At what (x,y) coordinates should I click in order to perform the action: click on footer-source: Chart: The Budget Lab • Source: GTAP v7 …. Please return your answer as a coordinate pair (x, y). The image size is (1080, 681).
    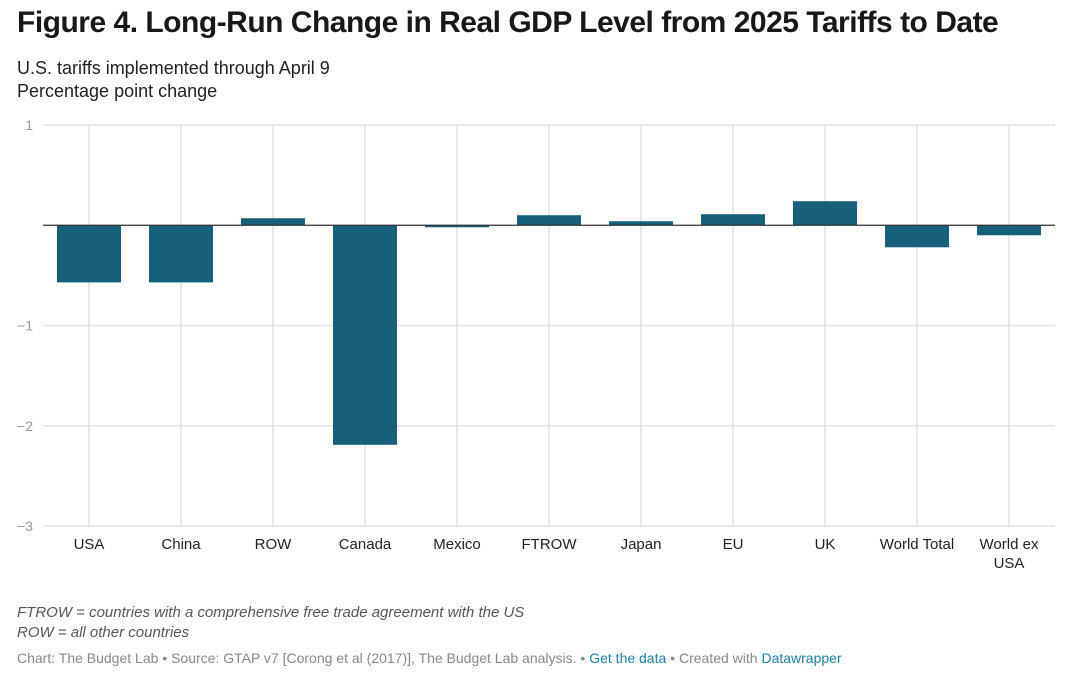
    Looking at the image, I should click on (303, 658).